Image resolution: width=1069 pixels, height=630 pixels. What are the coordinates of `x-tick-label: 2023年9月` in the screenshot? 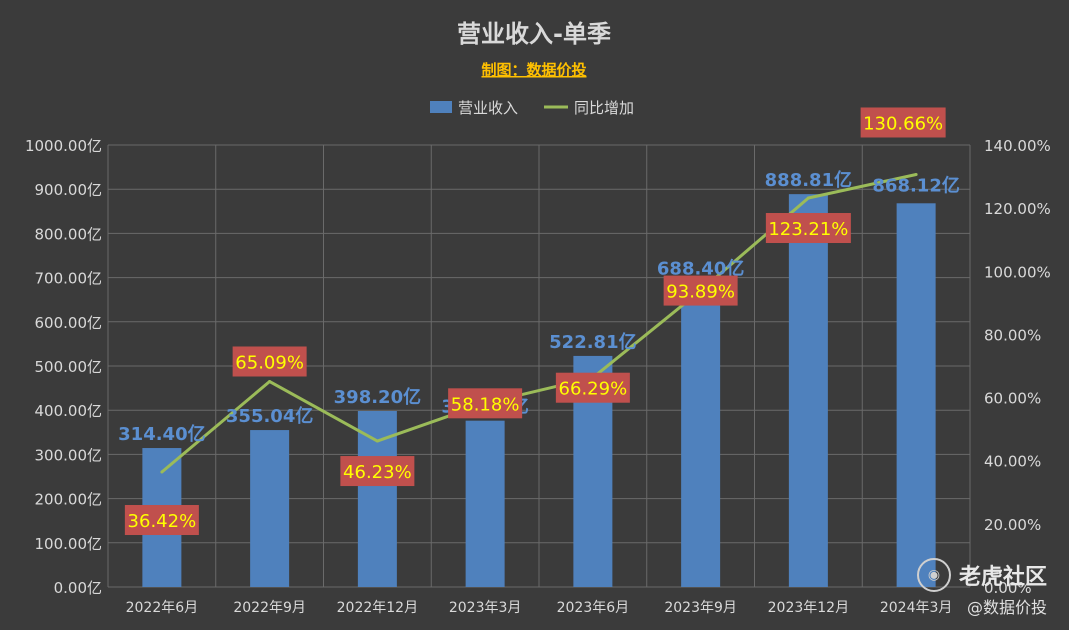 It's located at (700, 608).